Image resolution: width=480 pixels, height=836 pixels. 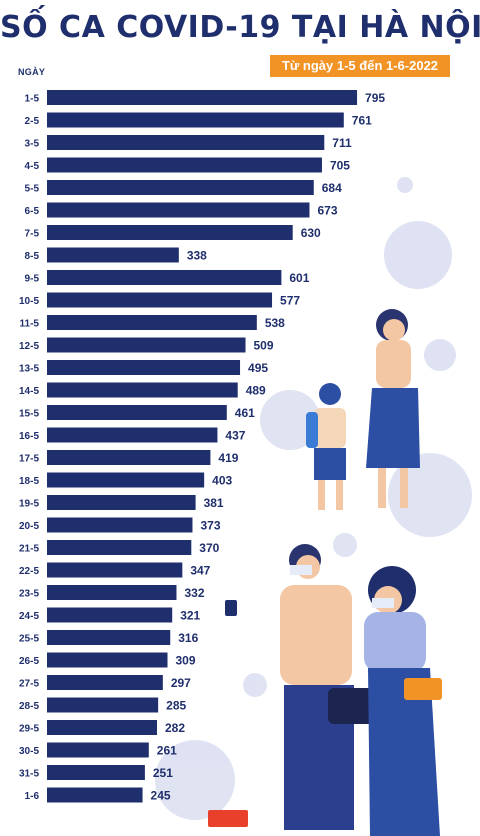 What do you see at coordinates (403, 701) in the screenshot?
I see `woman-figure` at bounding box center [403, 701].